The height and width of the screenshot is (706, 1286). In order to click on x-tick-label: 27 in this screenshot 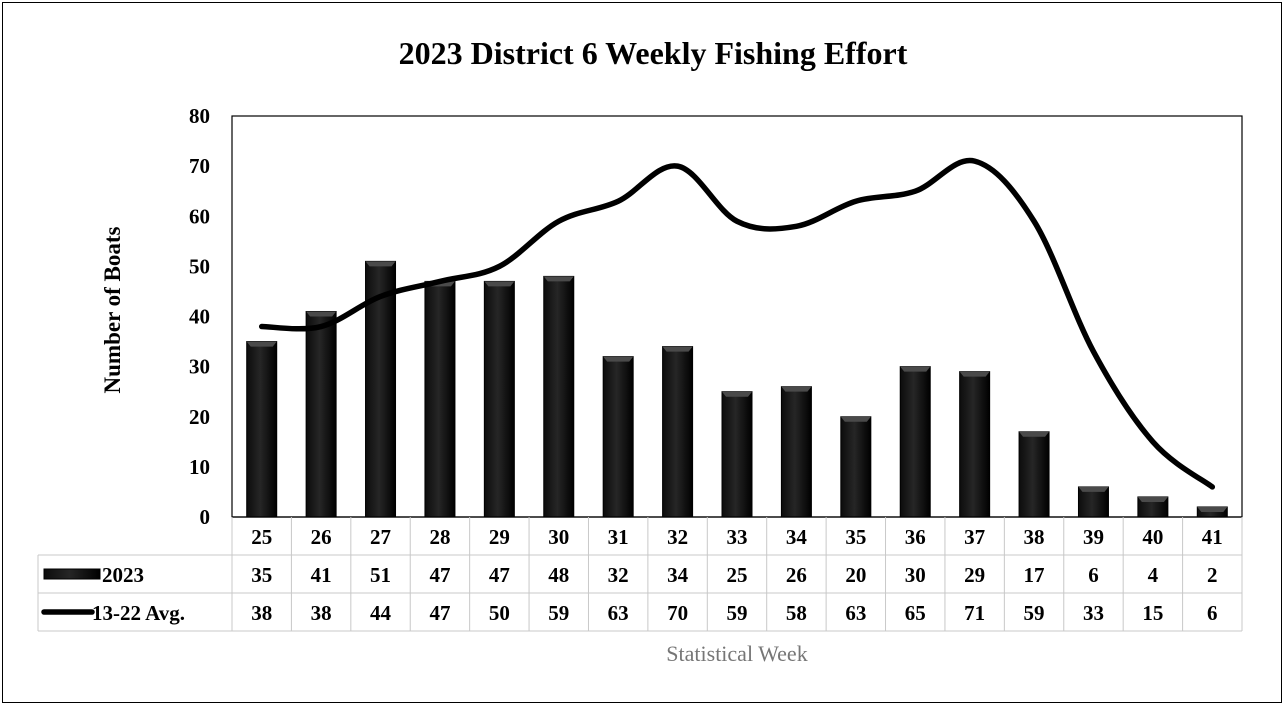, I will do `click(380, 537)`.